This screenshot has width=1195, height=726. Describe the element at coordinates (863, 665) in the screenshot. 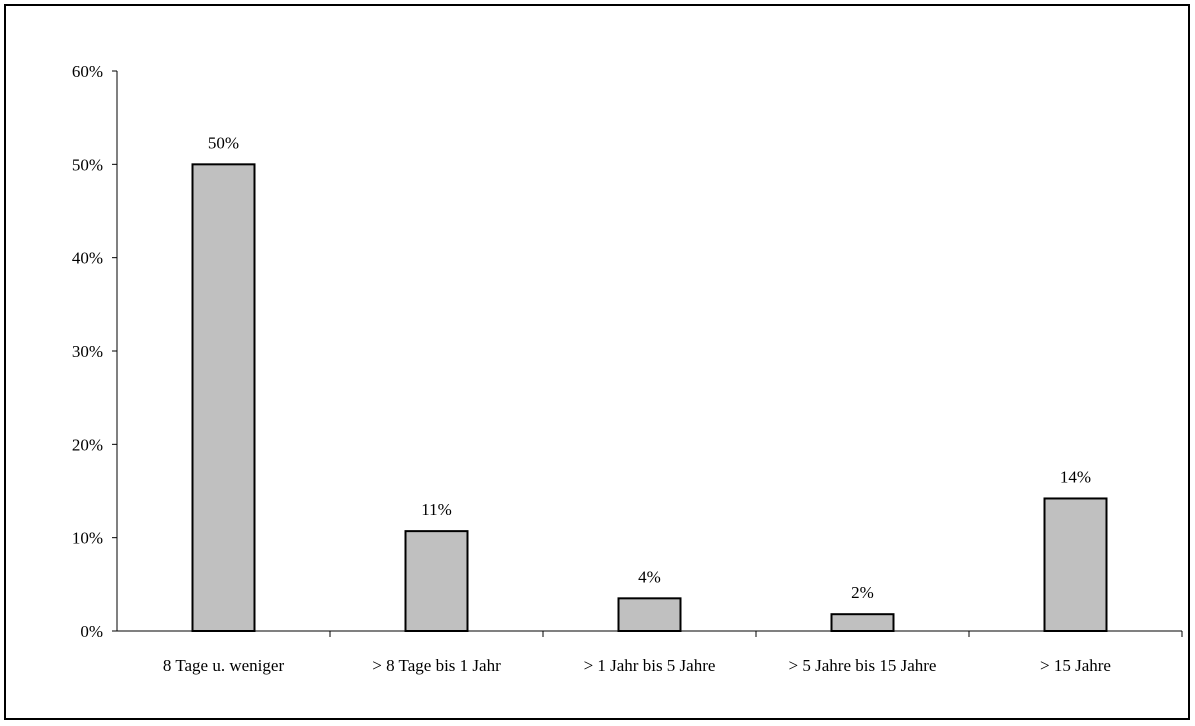

I see `x-category-label: > 5 Jahre bis 15 Jahre` at that location.